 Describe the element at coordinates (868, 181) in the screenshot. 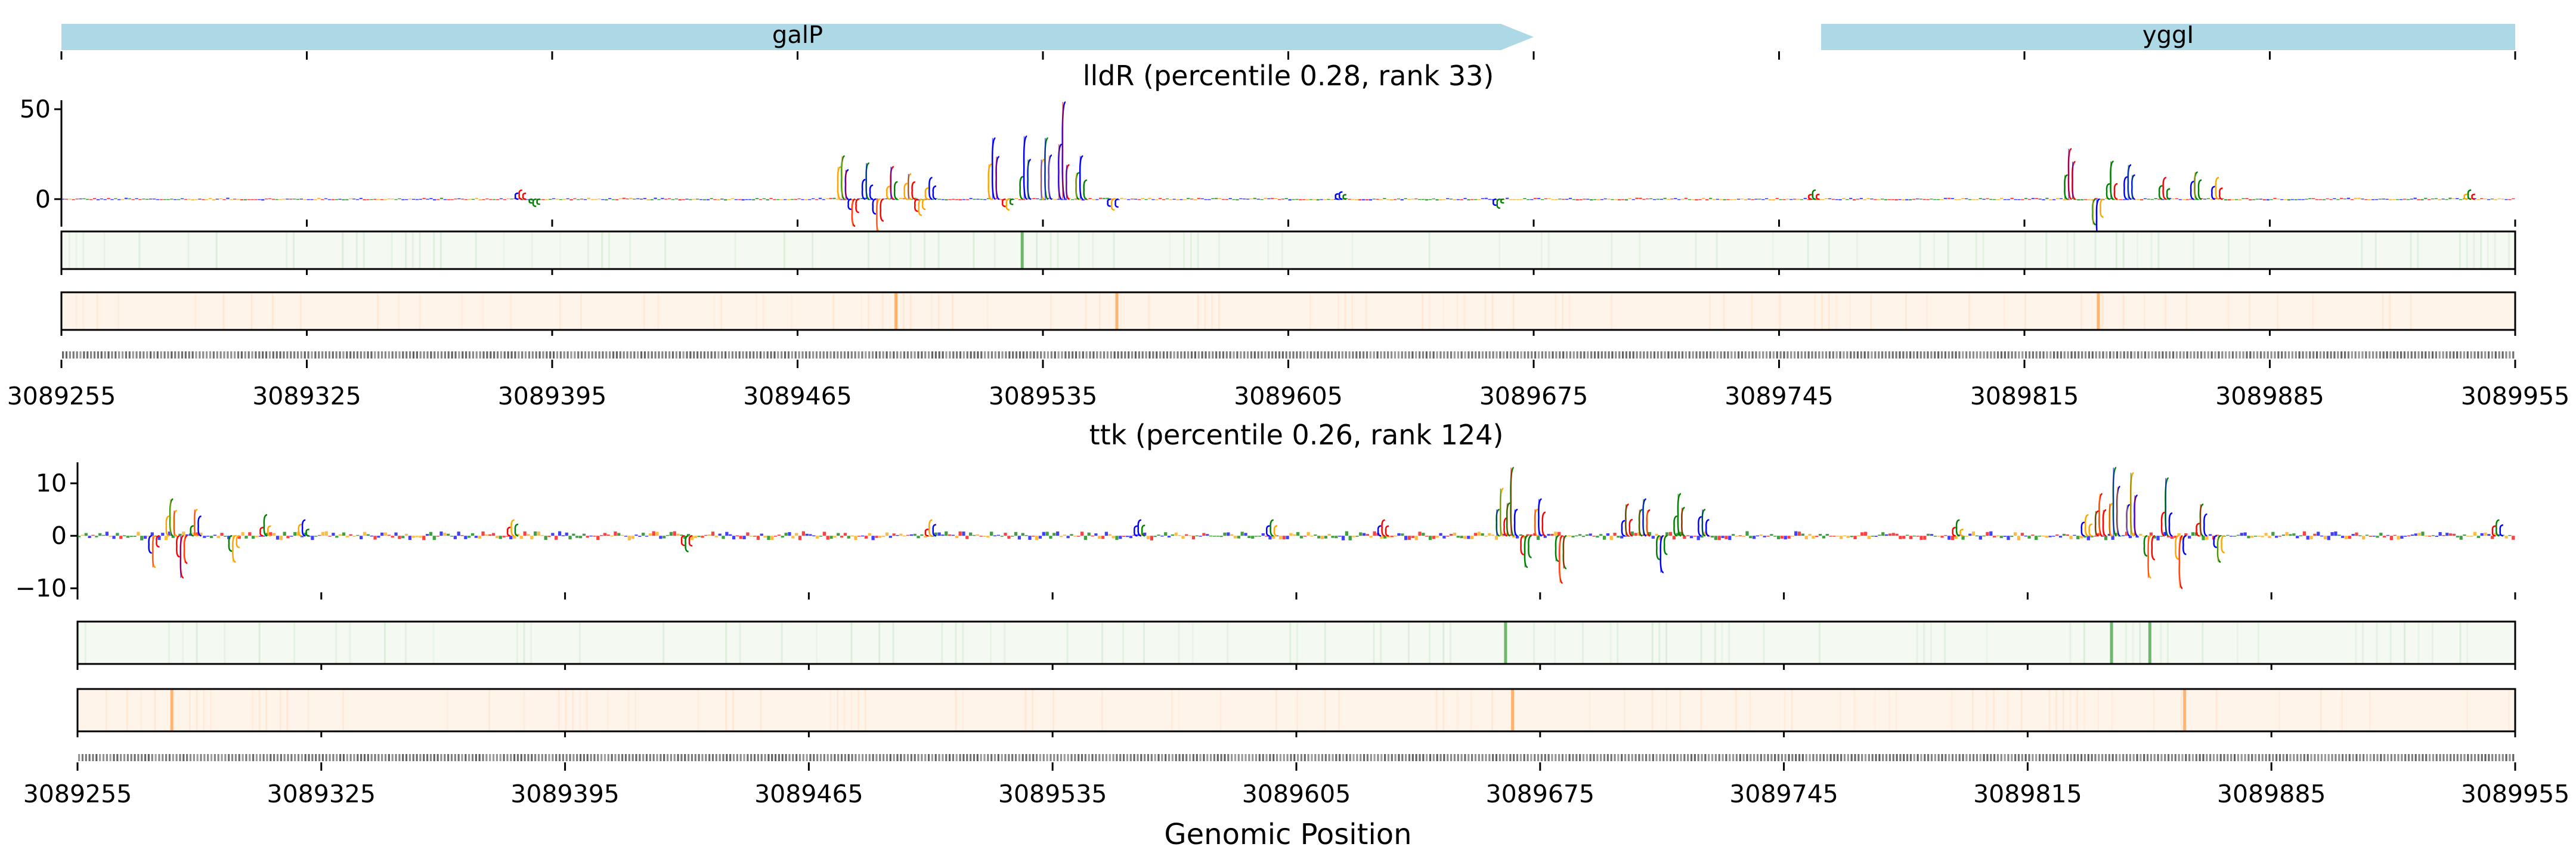

I see `logo-peak` at that location.